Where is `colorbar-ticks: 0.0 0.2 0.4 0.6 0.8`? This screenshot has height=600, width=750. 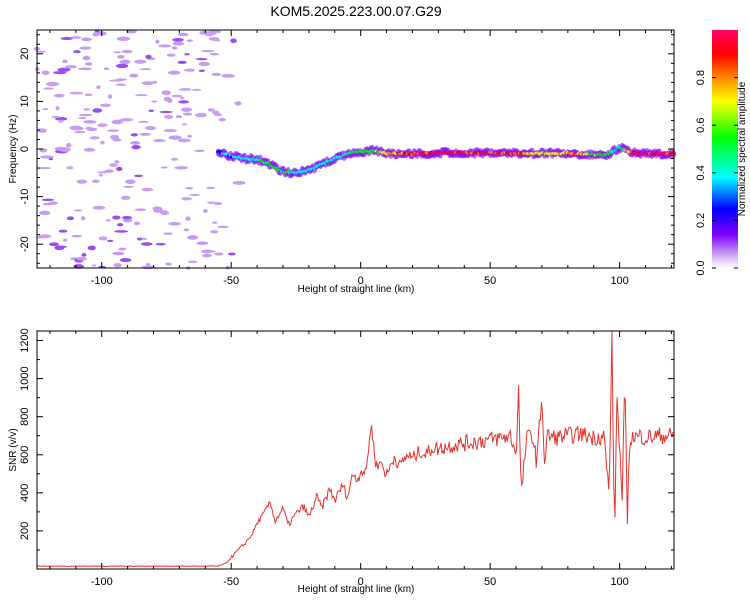 colorbar-ticks: 0.0 0.2 0.4 0.6 0.8 is located at coordinates (716, 173).